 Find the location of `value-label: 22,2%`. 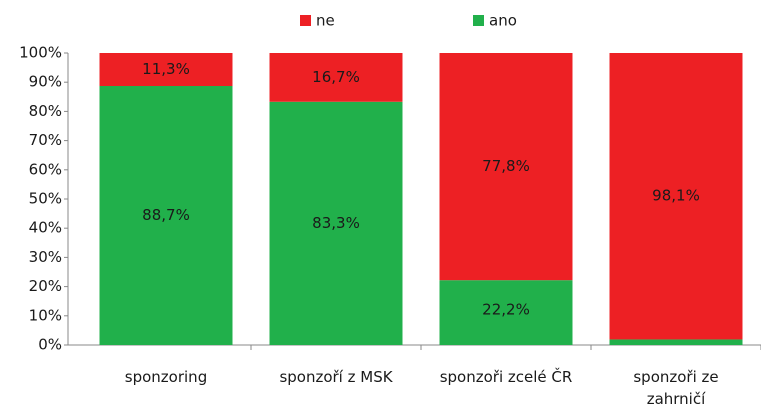

value-label: 22,2% is located at coordinates (506, 310).